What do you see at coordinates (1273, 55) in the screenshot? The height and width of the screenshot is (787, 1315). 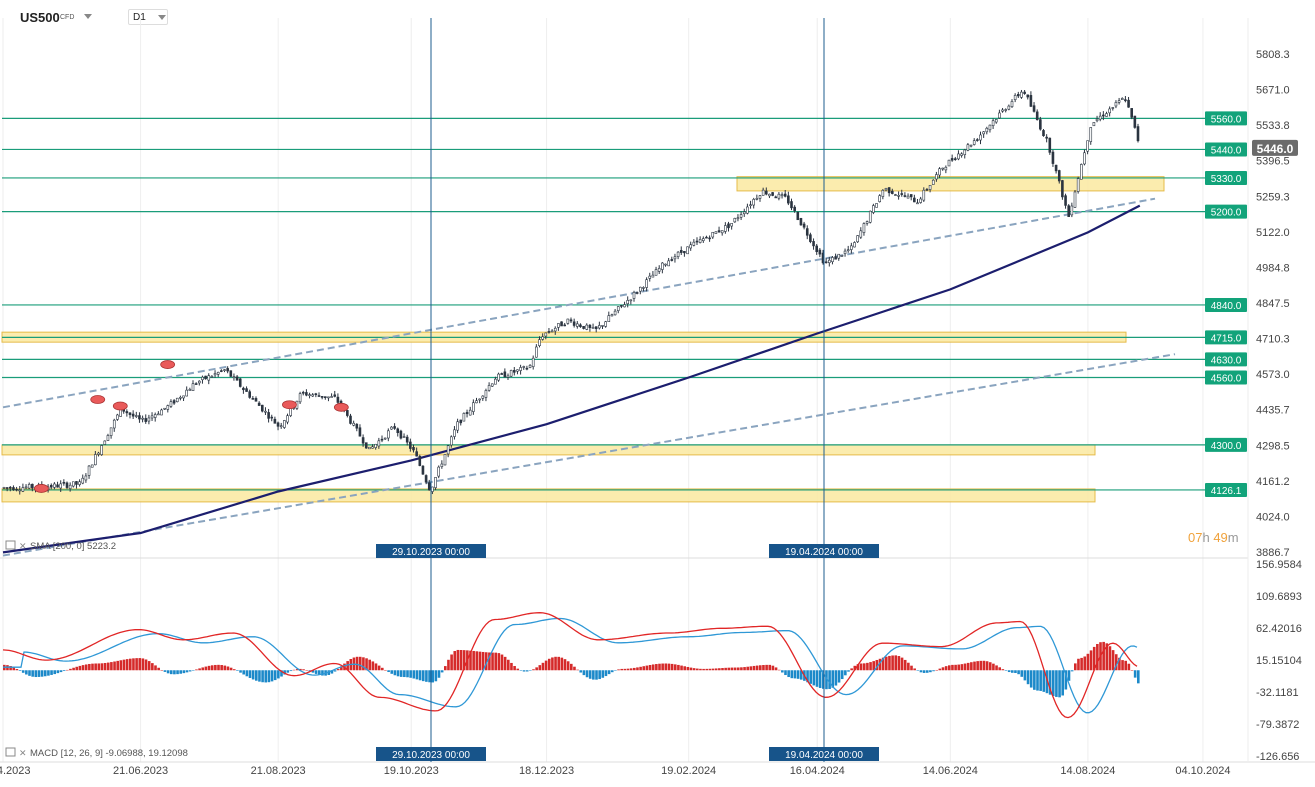 I see `price-tick-label: 5808.3` at bounding box center [1273, 55].